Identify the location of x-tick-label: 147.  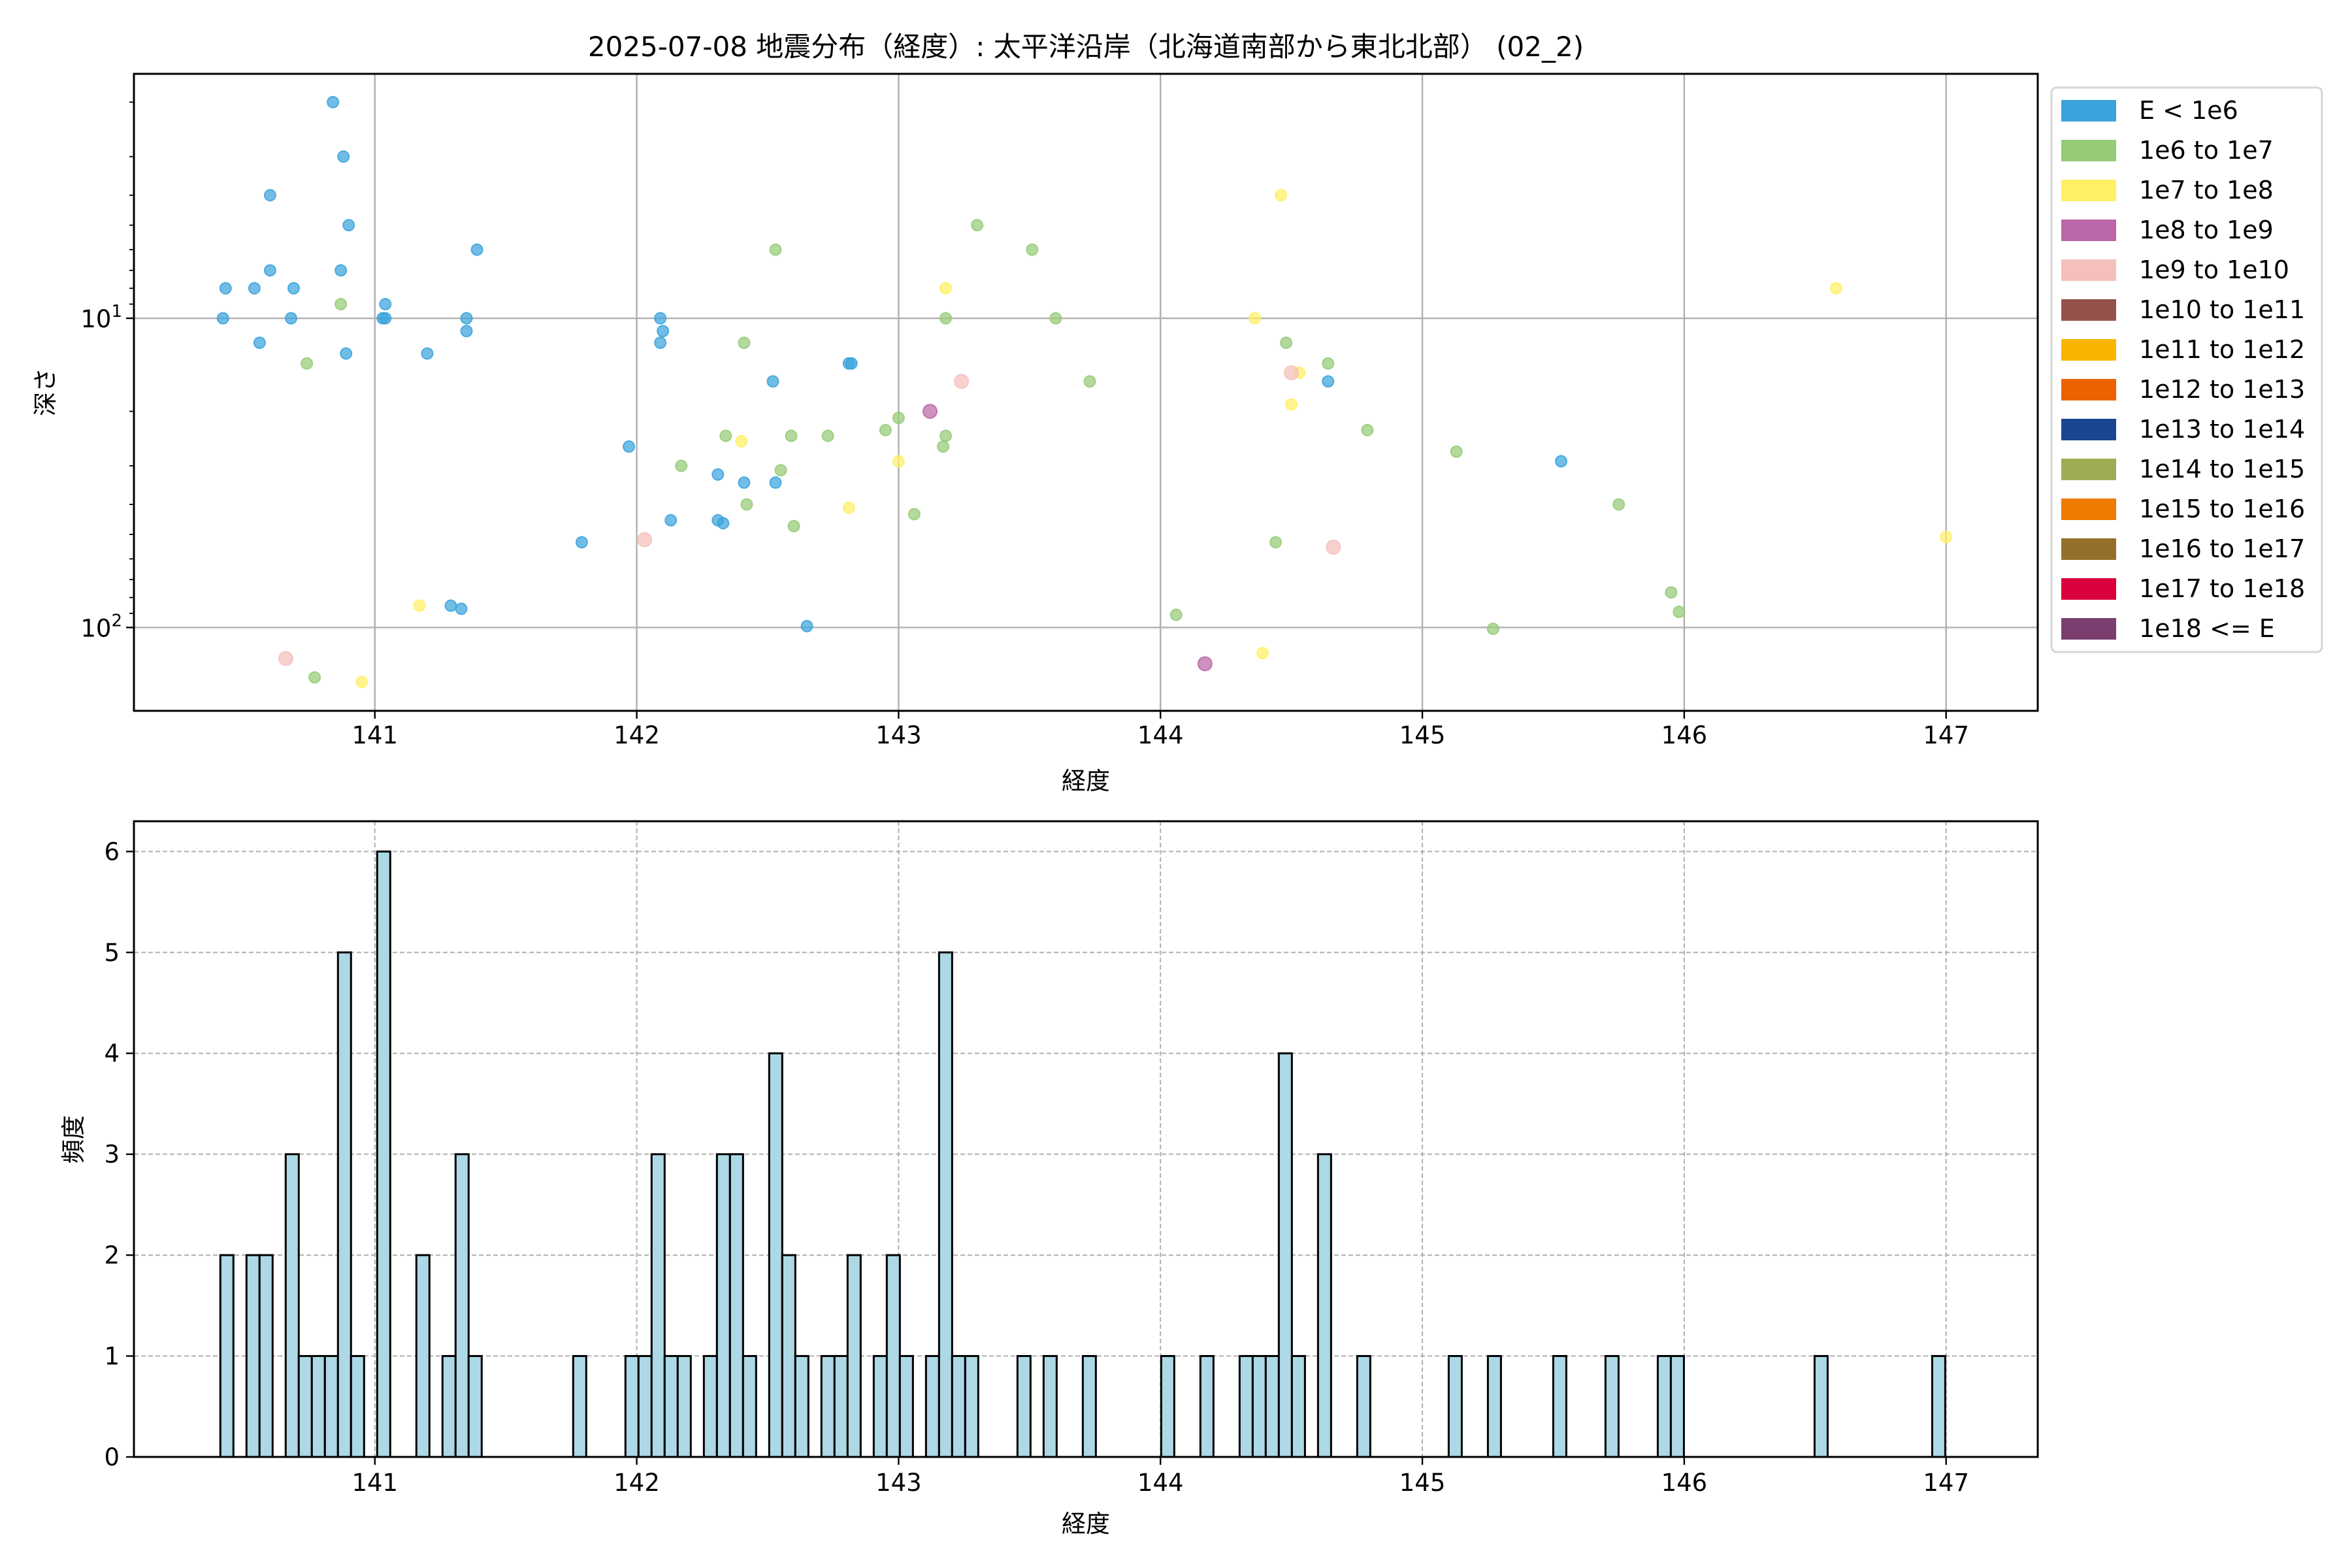
(1946, 1483).